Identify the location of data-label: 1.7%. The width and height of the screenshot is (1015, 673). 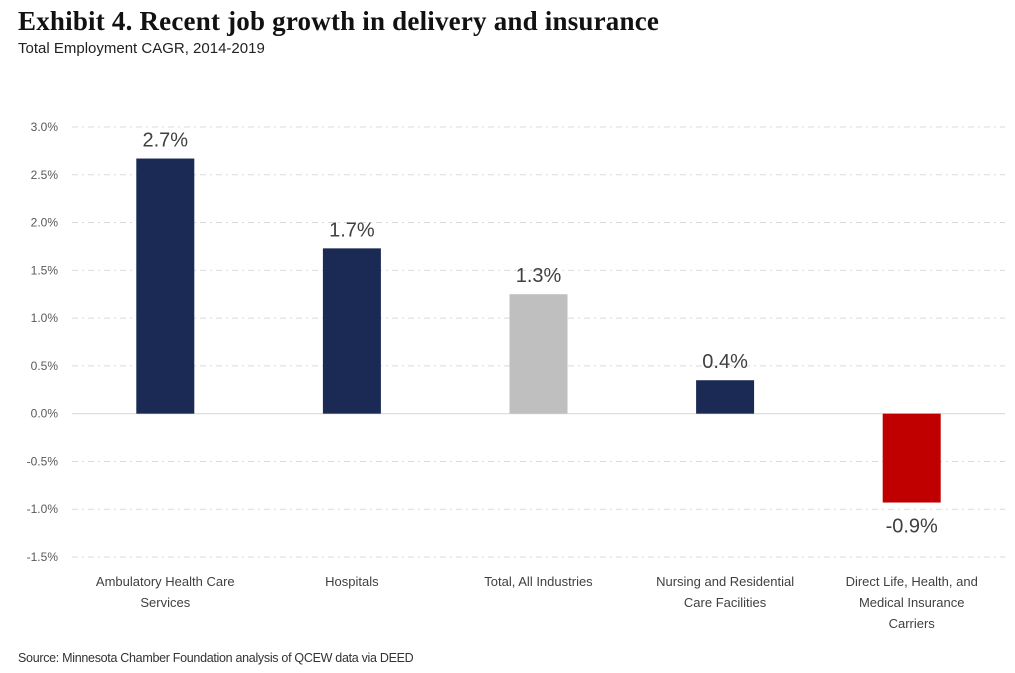
(352, 230).